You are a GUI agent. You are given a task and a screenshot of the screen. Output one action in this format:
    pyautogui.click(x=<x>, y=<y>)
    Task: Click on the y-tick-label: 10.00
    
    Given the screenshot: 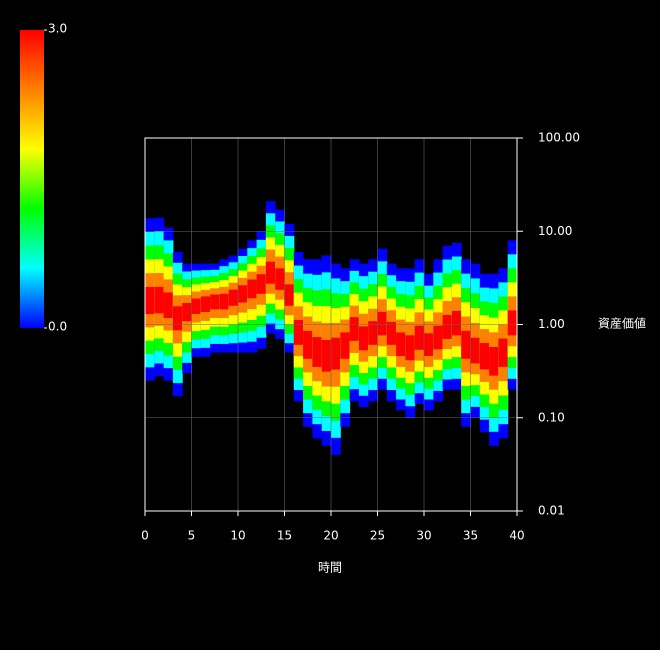 What is the action you would take?
    pyautogui.click(x=555, y=231)
    